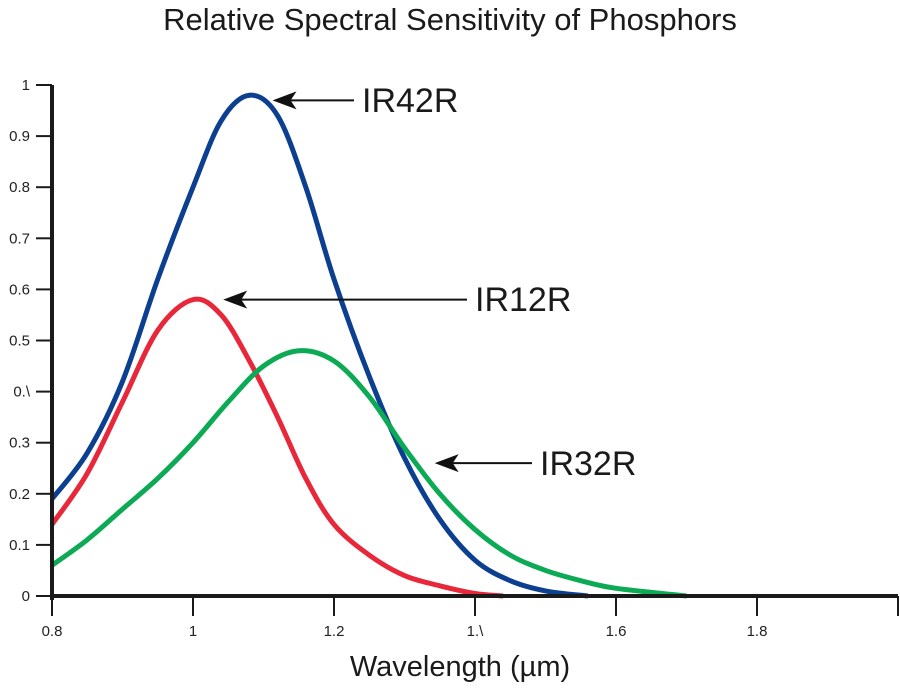  Describe the element at coordinates (26, 85) in the screenshot. I see `y-tick-label: 1` at that location.